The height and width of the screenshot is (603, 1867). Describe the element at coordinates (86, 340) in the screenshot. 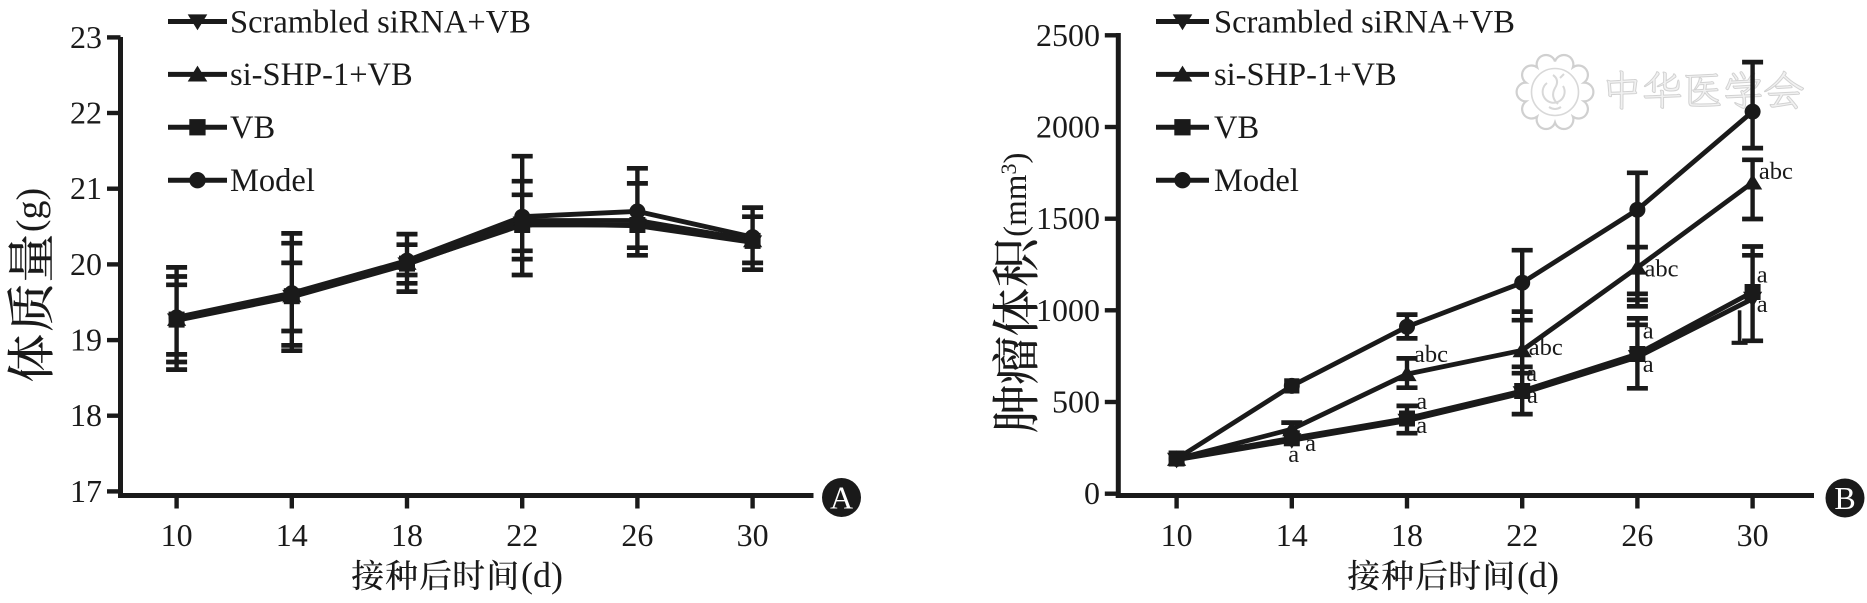

I see `svg-text: 19` at that location.